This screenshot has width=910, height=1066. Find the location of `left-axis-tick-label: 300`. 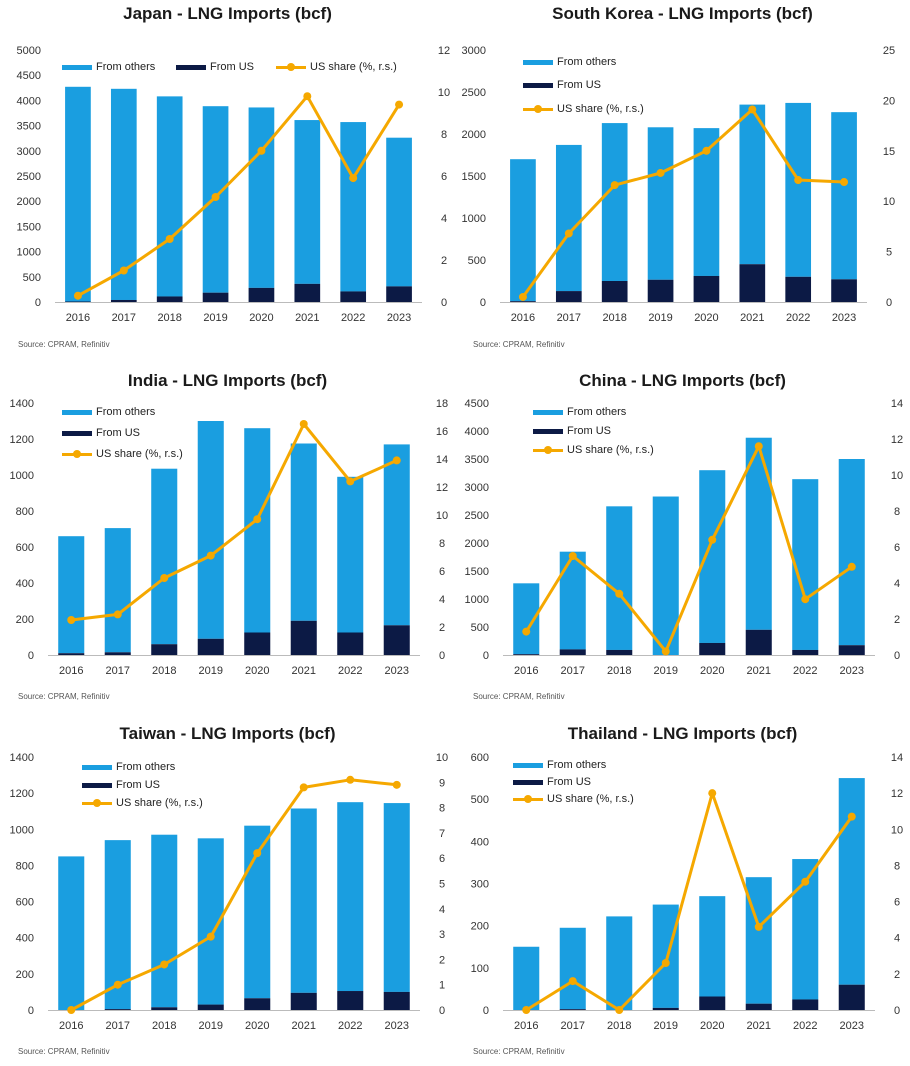

left-axis-tick-label: 300 is located at coordinates (480, 885).